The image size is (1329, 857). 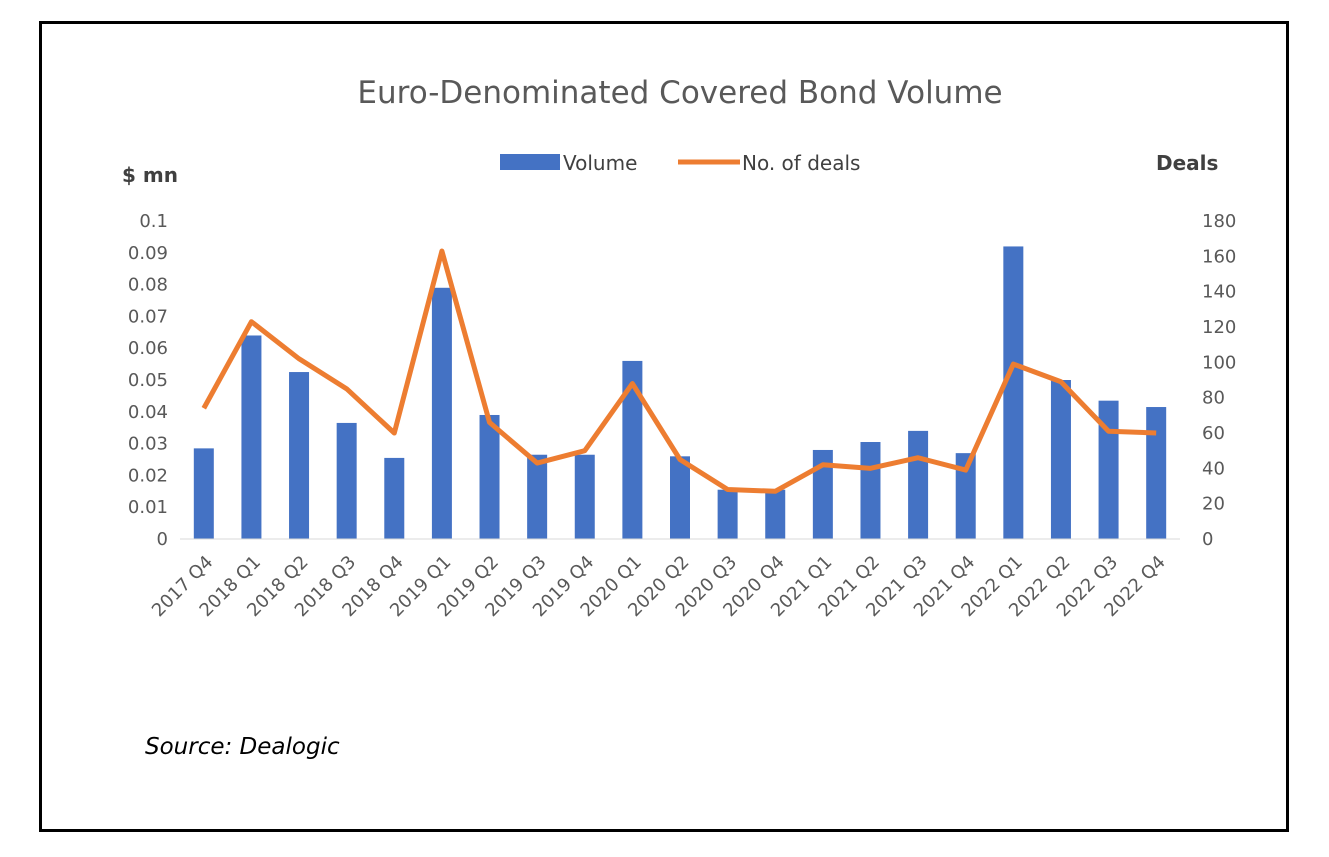 What do you see at coordinates (148, 285) in the screenshot?
I see `left-tick-label: 0.08` at bounding box center [148, 285].